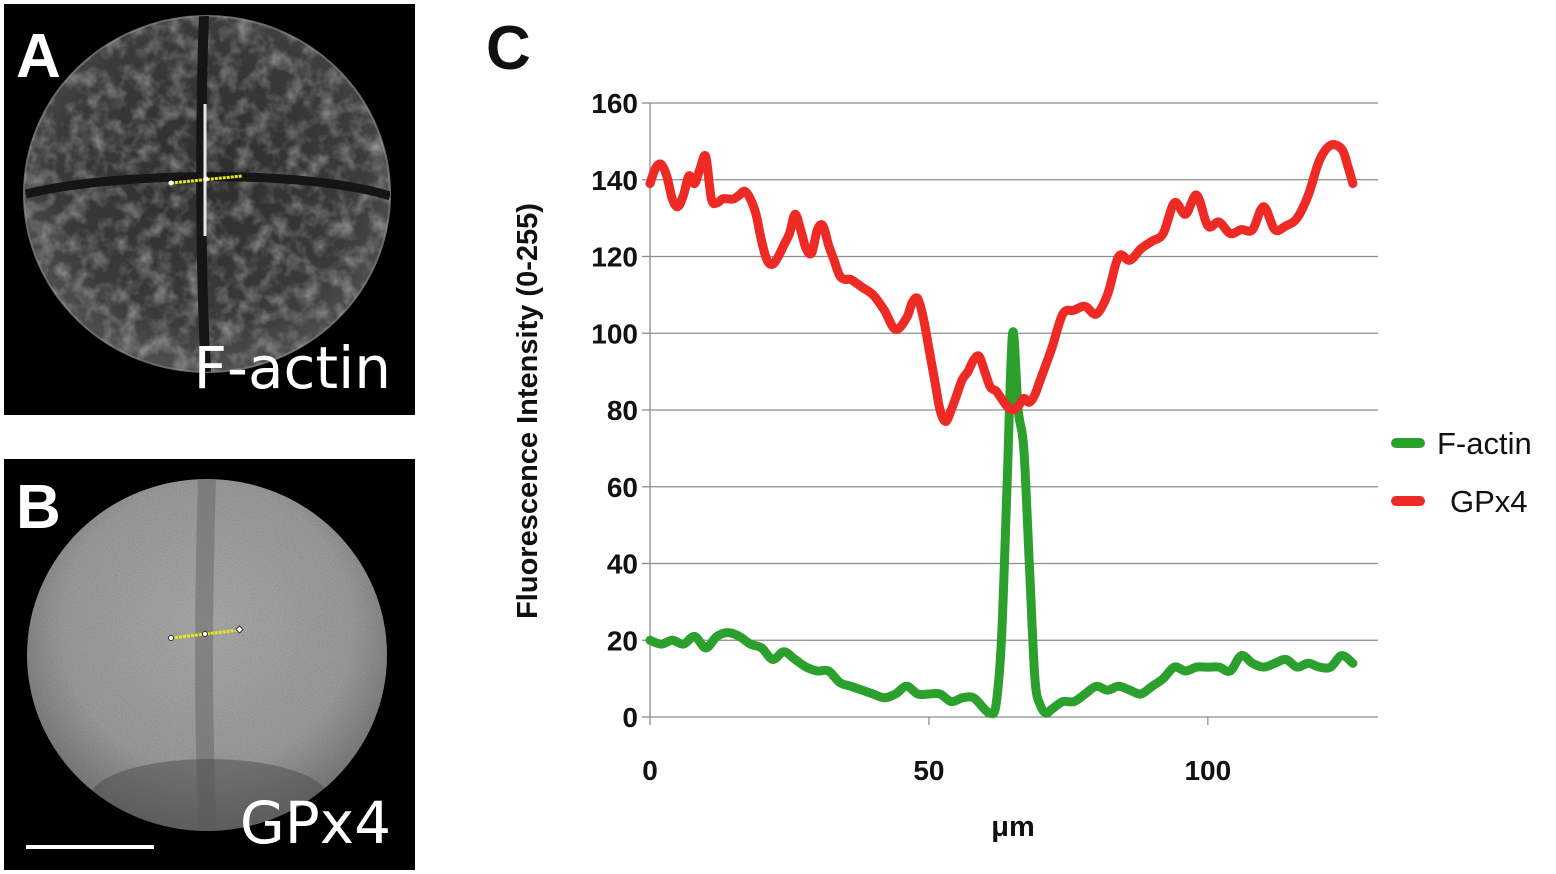  Describe the element at coordinates (622, 487) in the screenshot. I see `y-tick-label-60: 60` at that location.